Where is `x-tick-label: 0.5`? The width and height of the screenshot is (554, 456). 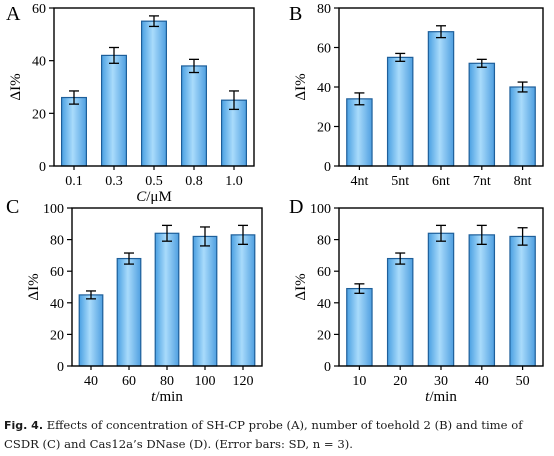
x-tick-label: 0.5 is located at coordinates (154, 181).